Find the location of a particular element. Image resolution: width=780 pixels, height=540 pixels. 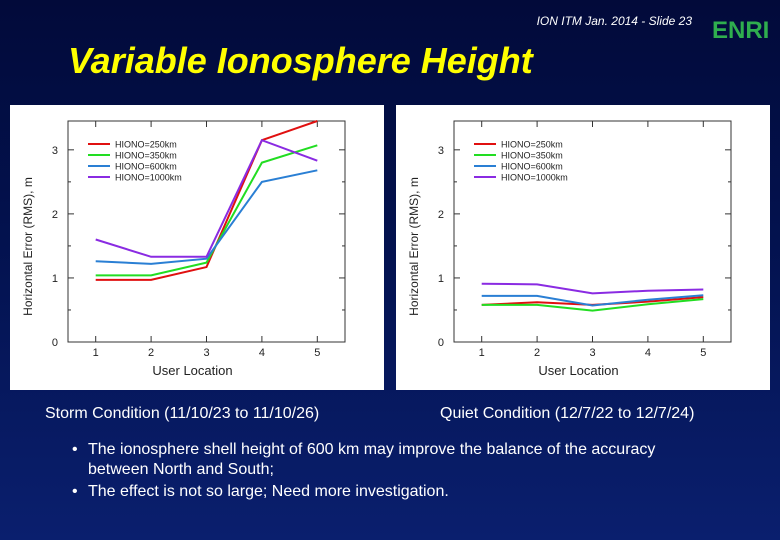

storm-caption: Storm Condition (11/10/23 to 11/10/26) is located at coordinates (182, 413).